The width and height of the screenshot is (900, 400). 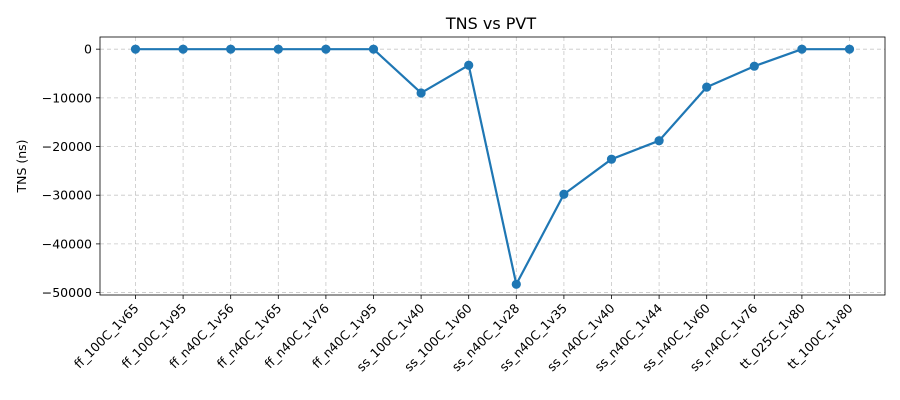 I want to click on y-tick-label: −10000, so click(x=67, y=97).